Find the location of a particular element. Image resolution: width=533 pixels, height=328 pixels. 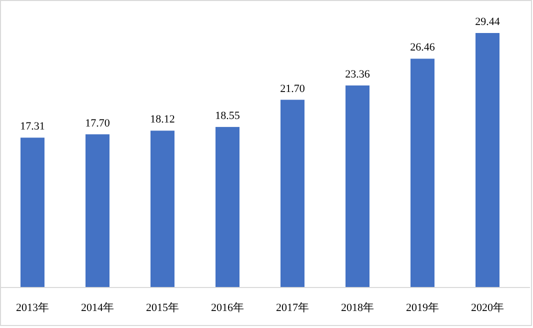

data-label: 17.31 is located at coordinates (32, 126).